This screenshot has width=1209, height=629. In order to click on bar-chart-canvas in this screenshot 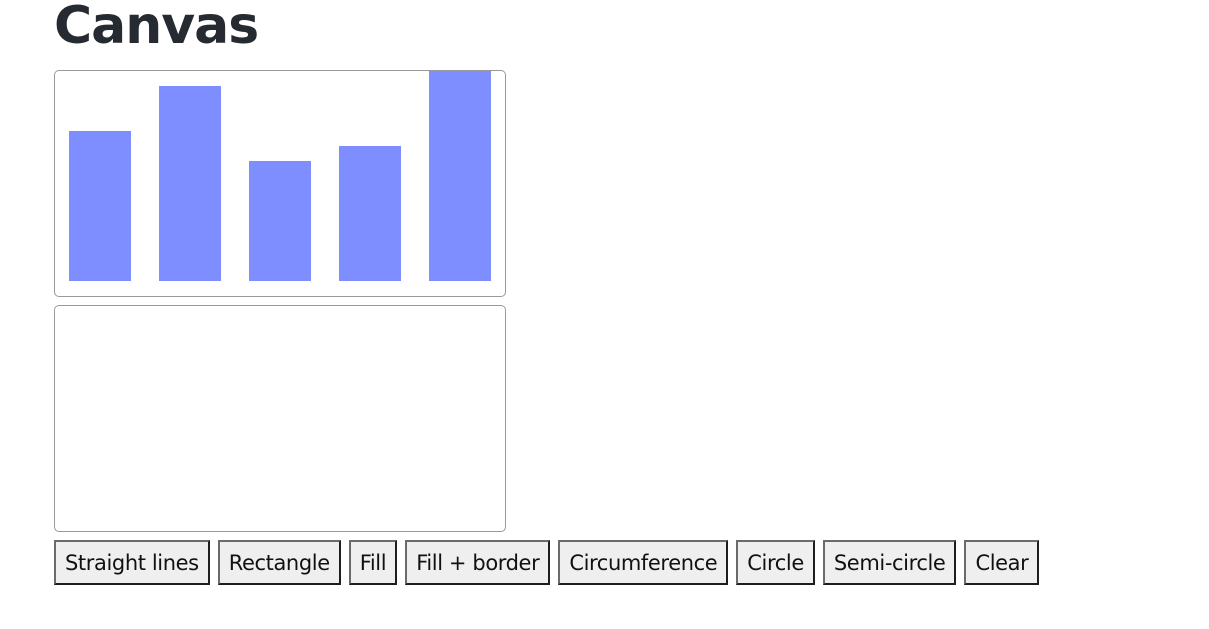, I will do `click(280, 183)`.